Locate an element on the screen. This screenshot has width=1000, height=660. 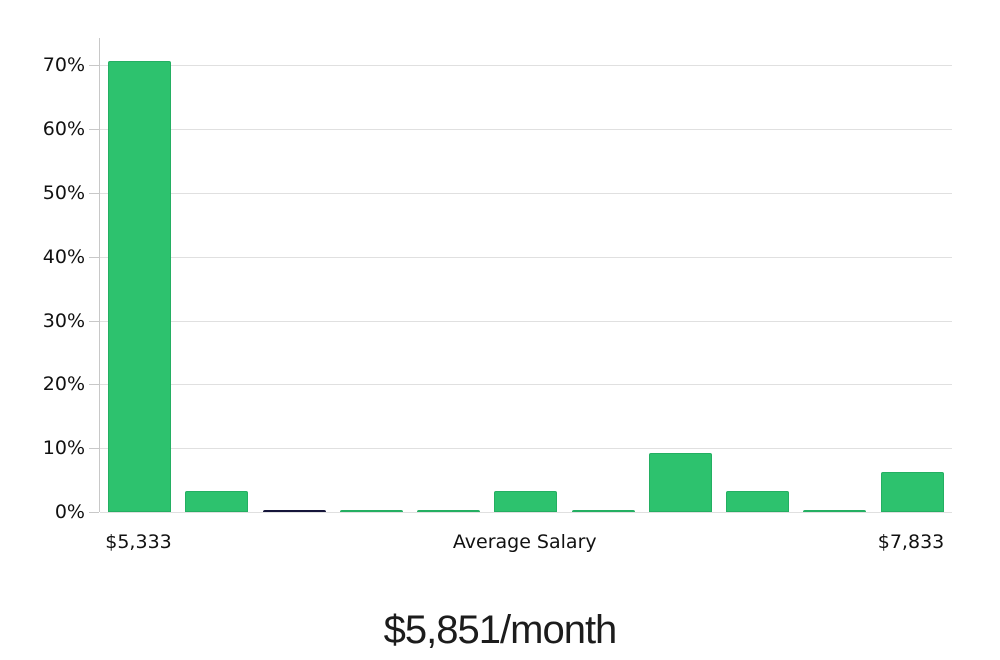
x-axis-label: $5,333 is located at coordinates (138, 542).